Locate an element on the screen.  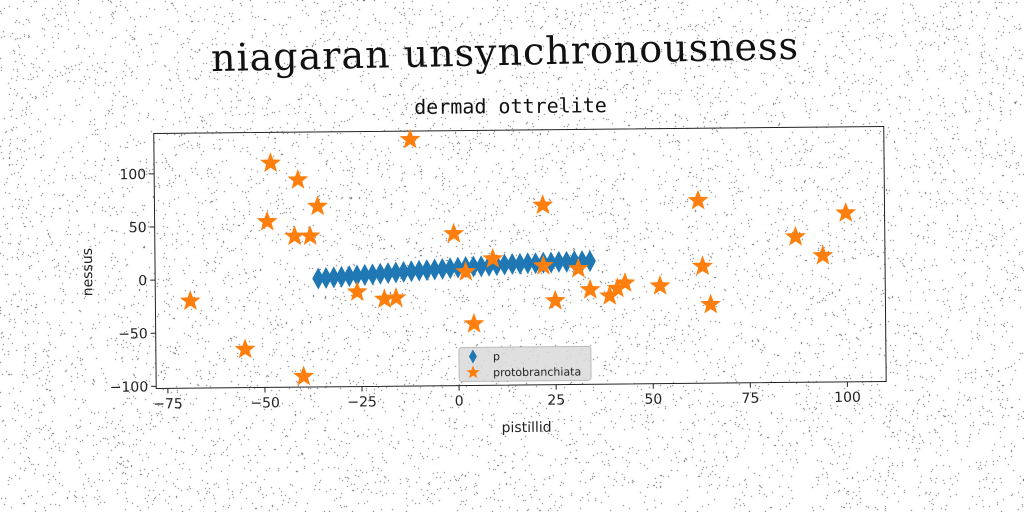
x-axis-label: pistillid is located at coordinates (527, 428).